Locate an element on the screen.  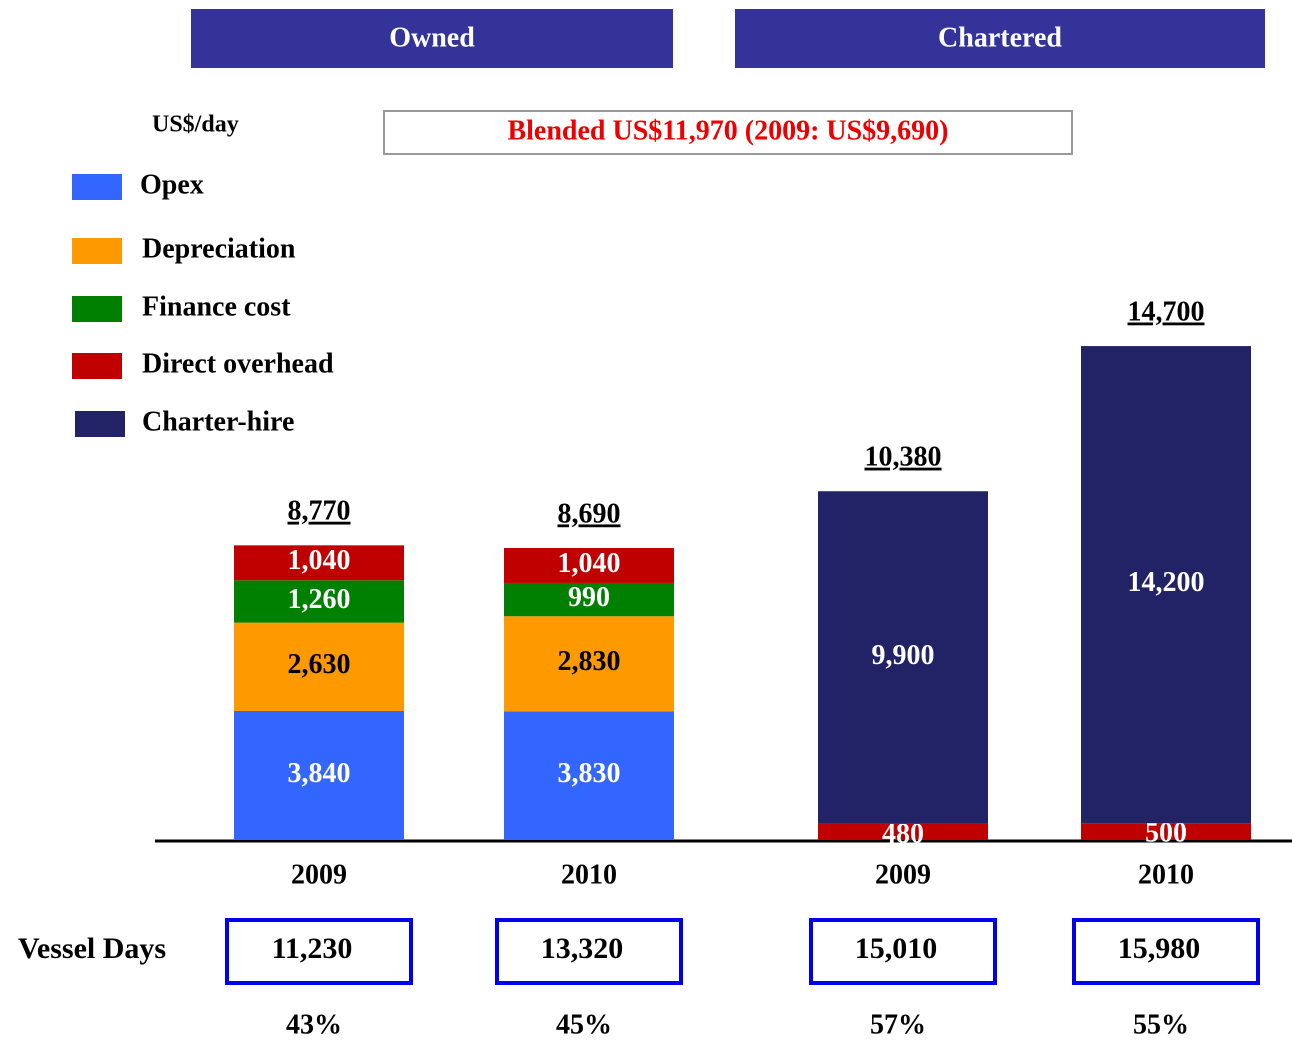
group-label: Owned is located at coordinates (432, 37).